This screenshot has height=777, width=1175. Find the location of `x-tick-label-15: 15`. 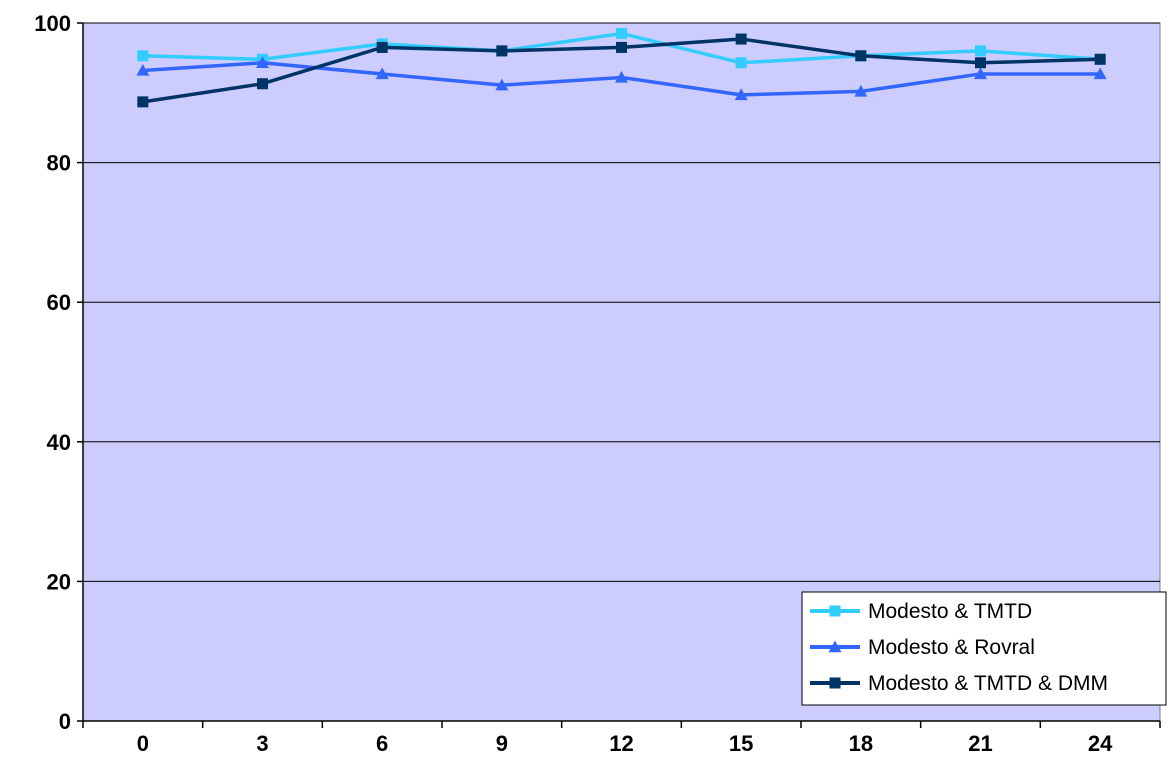

x-tick-label-15: 15 is located at coordinates (741, 743).